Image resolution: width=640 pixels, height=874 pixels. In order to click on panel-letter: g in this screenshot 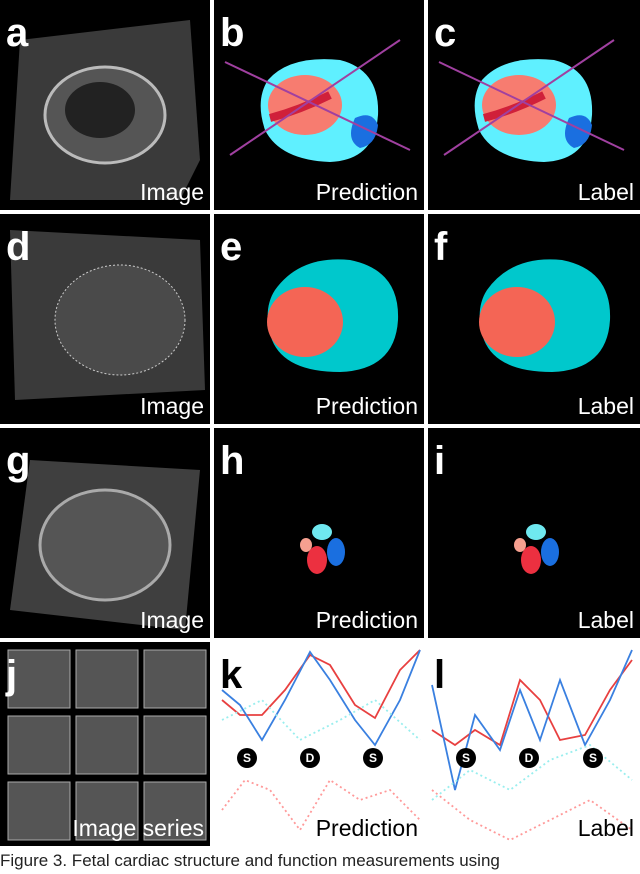, I will do `click(18, 461)`.